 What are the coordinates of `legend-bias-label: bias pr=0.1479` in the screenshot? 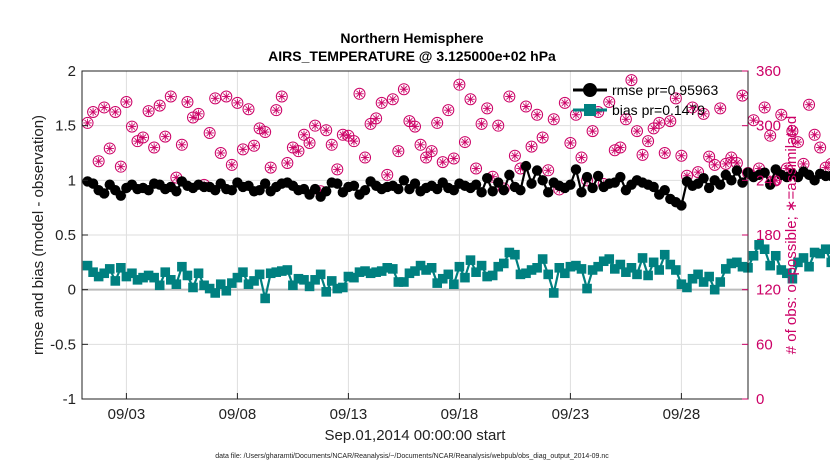 It's located at (658, 110).